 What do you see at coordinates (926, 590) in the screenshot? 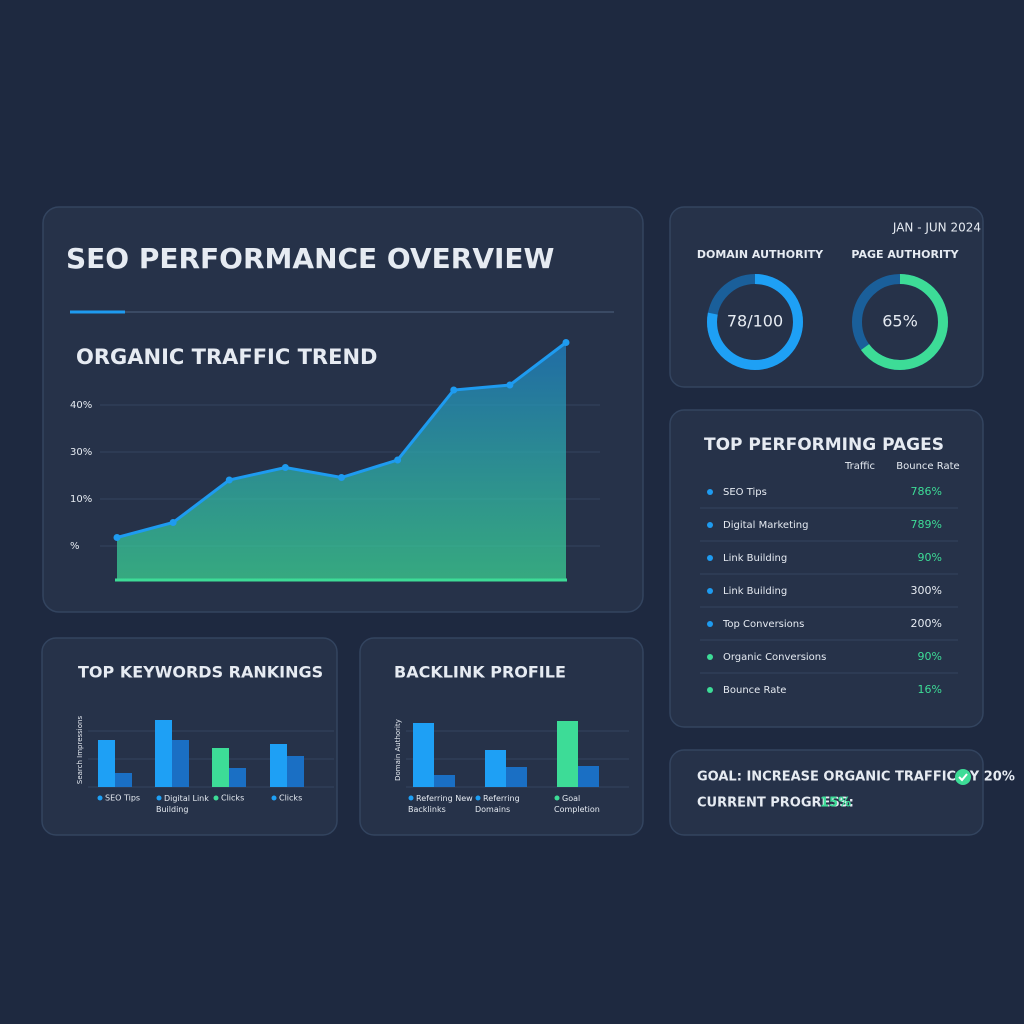
I see `page-value: 300%` at bounding box center [926, 590].